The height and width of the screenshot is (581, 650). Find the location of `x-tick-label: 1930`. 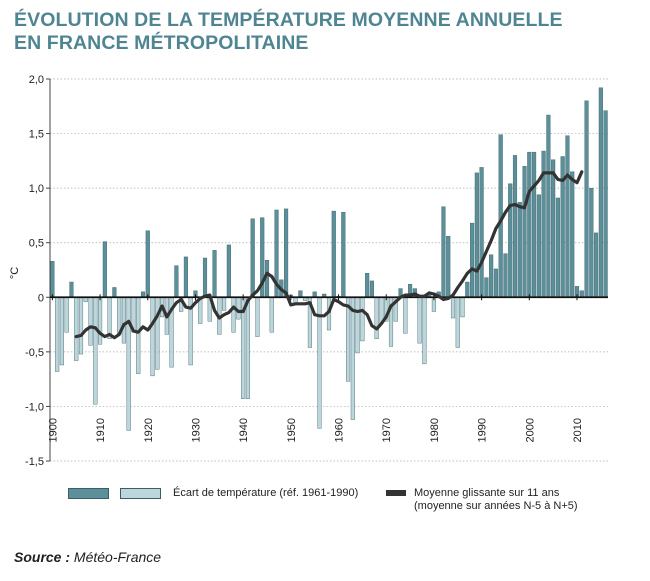

x-tick-label: 1930 is located at coordinates (196, 430).